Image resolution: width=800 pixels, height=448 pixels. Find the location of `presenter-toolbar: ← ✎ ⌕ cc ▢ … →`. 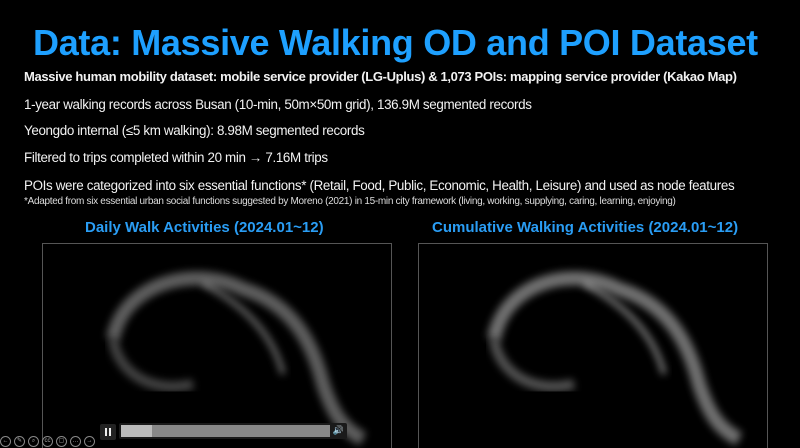

presenter-toolbar: ← ✎ ⌕ cc ▢ … → is located at coordinates (47, 441).